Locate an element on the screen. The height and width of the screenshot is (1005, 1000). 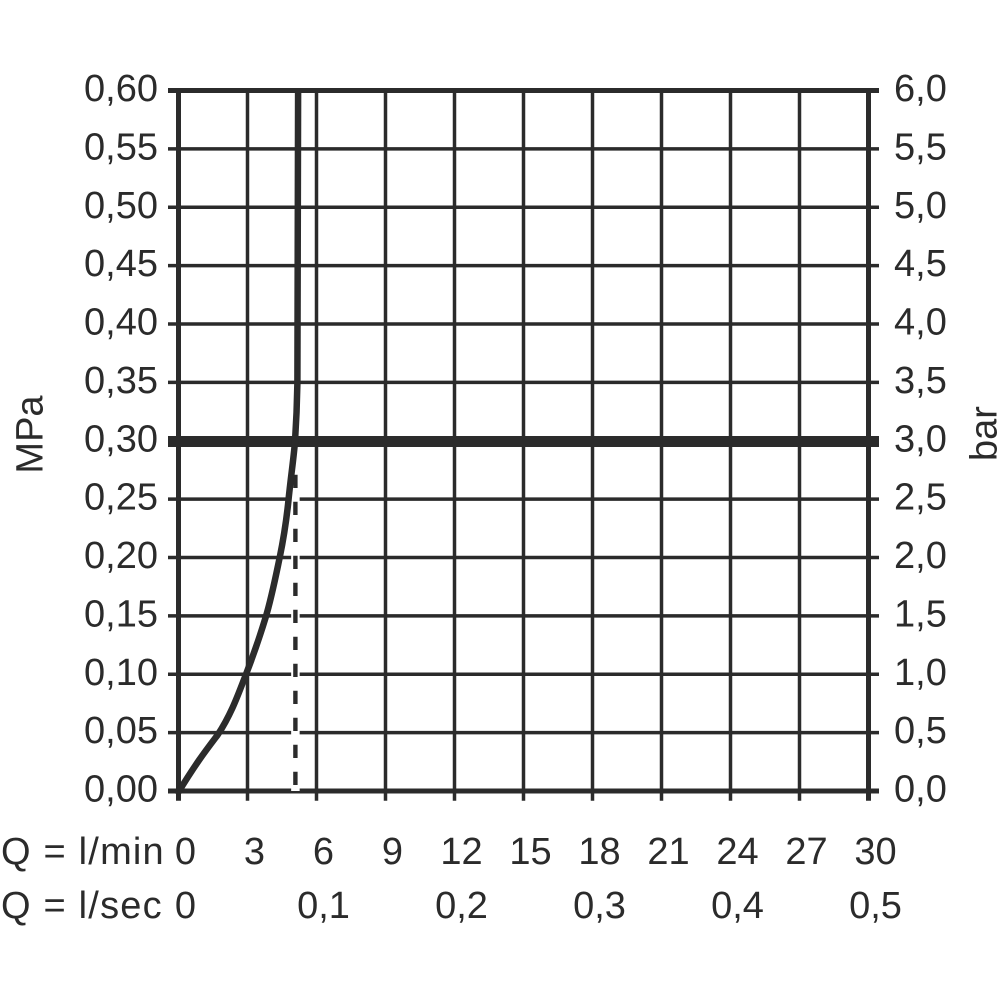
svg-text: 0,45 is located at coordinates (121, 264).